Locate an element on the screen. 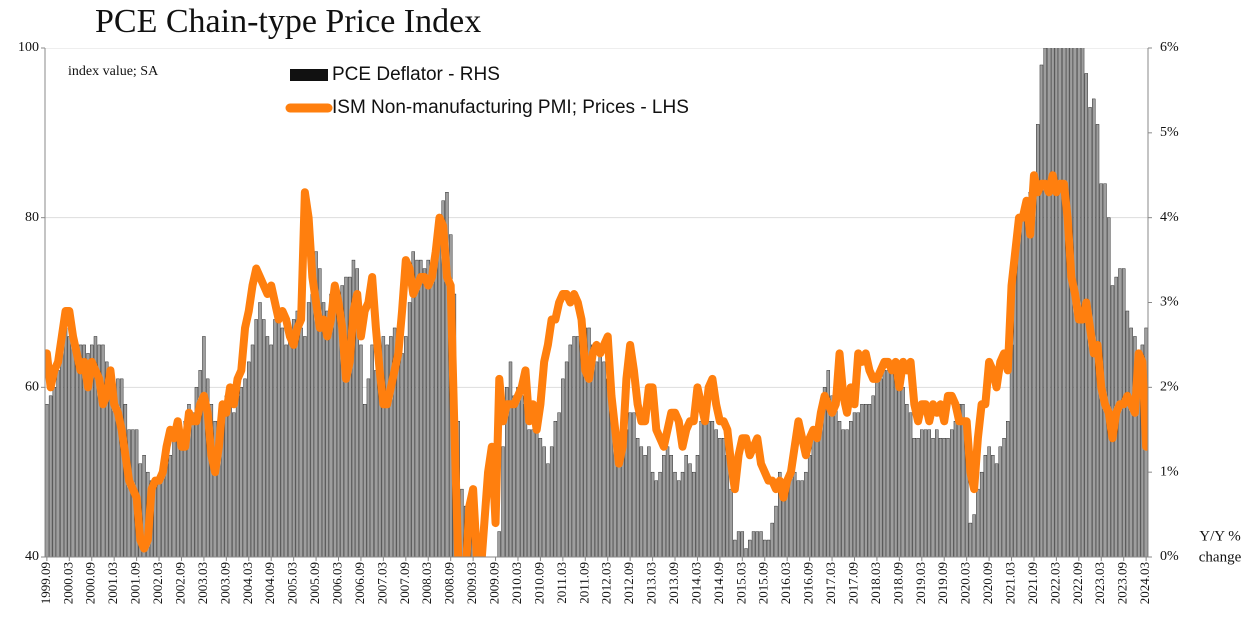 Image resolution: width=1253 pixels, height=642 pixels. x-tick-label: 2001.03 is located at coordinates (112, 583).